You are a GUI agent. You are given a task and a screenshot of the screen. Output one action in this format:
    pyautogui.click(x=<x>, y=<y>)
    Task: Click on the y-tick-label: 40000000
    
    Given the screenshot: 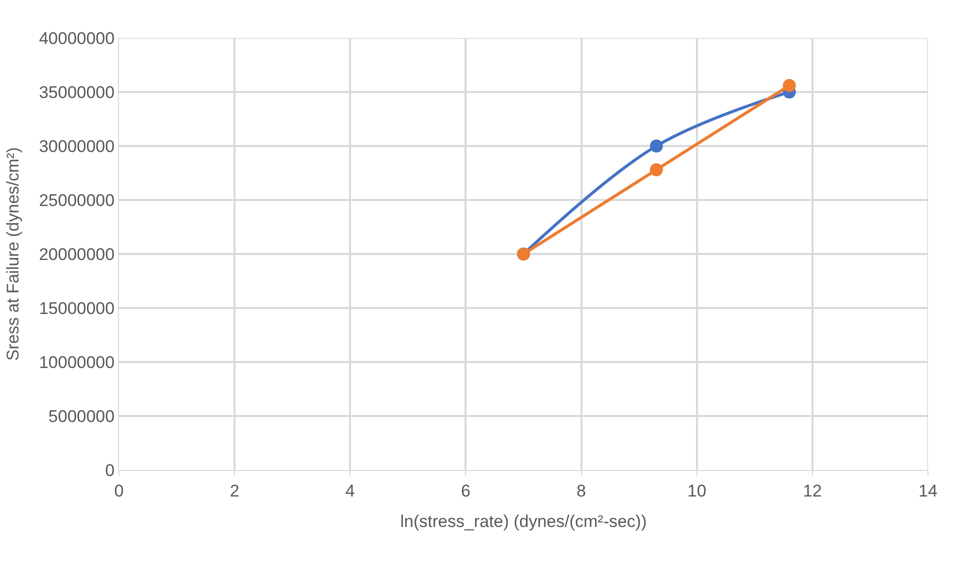 What is the action you would take?
    pyautogui.click(x=76, y=38)
    